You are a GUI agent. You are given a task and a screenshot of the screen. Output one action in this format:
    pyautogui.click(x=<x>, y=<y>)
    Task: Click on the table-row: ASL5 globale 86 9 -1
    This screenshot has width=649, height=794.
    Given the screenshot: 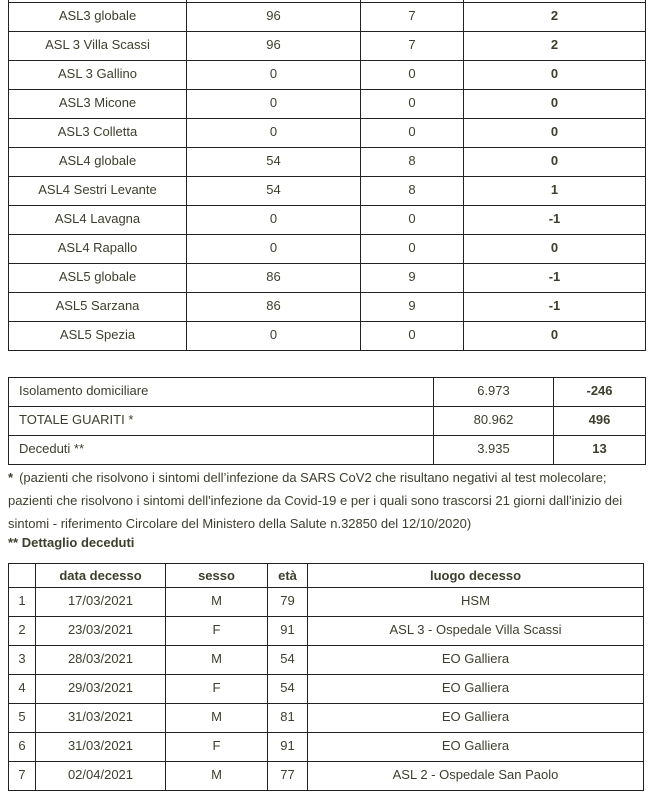 What is the action you would take?
    pyautogui.click(x=327, y=277)
    